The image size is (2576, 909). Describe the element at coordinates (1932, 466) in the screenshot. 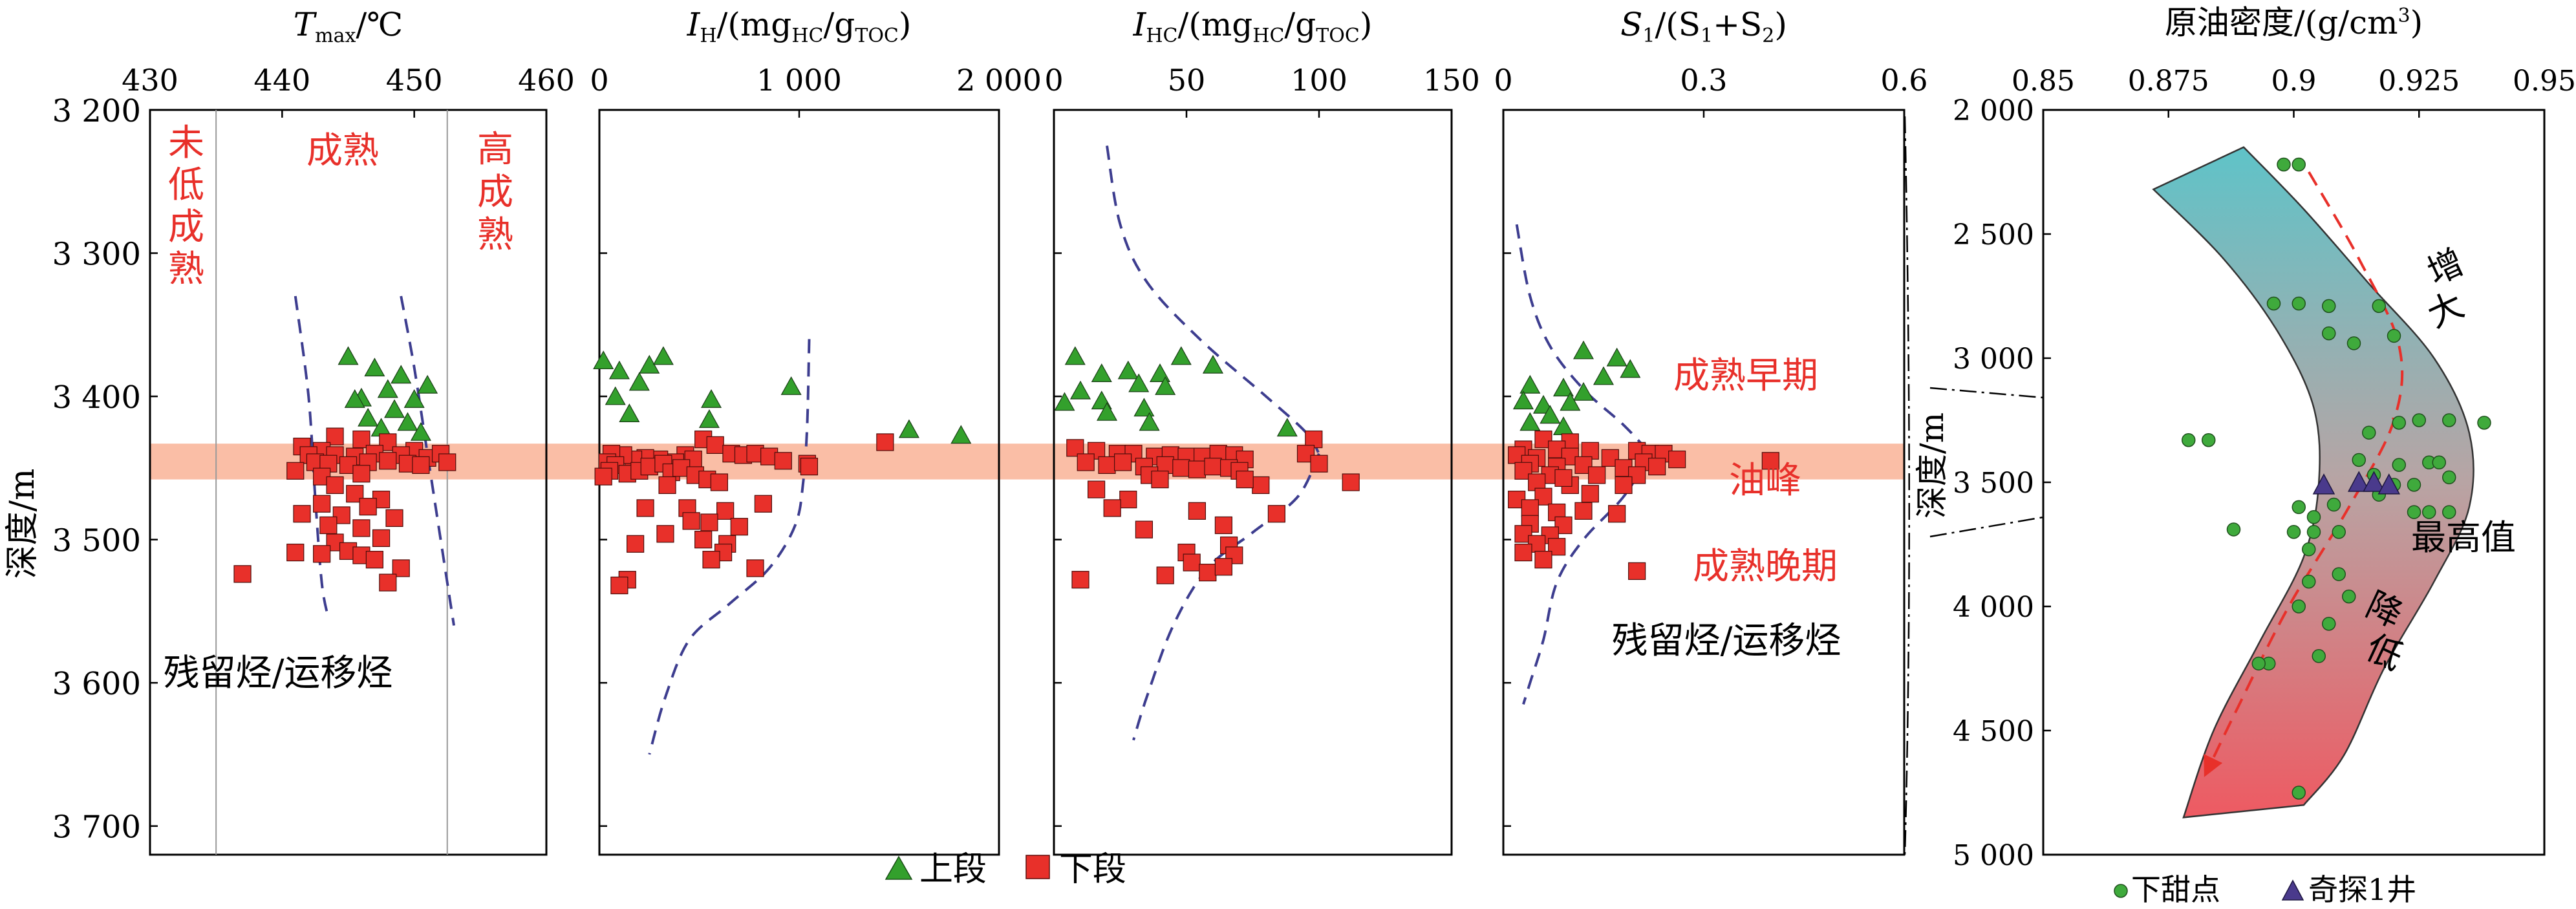

I see `y-axis-label: 深度/m` at that location.